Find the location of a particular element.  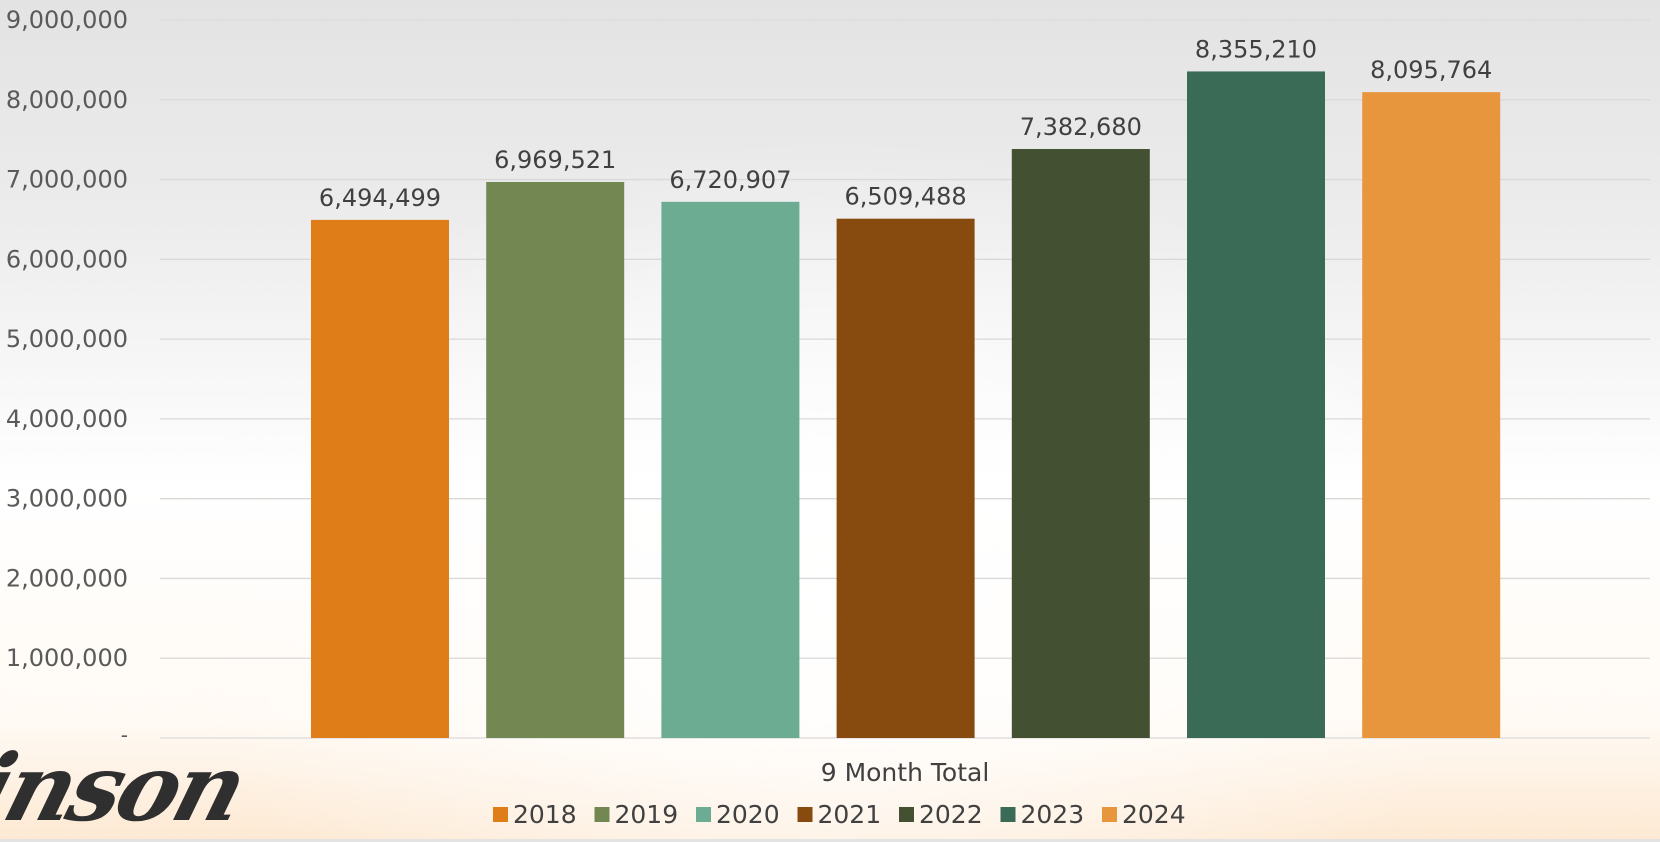

legend-label: 2021 is located at coordinates (850, 814).